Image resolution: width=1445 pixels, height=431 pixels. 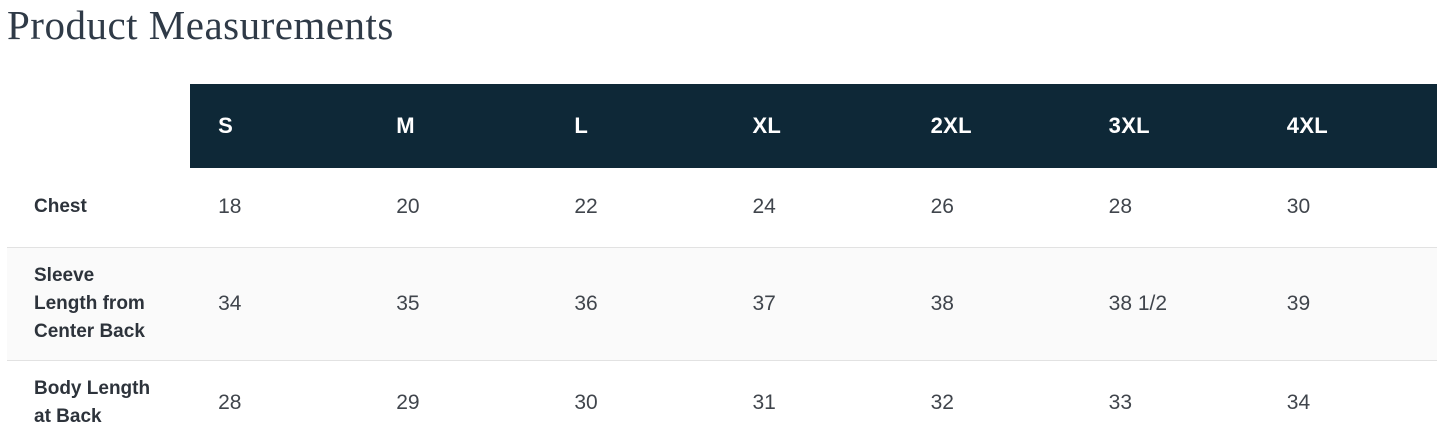 What do you see at coordinates (764, 303) in the screenshot?
I see `cell-sleeve-xl: 37` at bounding box center [764, 303].